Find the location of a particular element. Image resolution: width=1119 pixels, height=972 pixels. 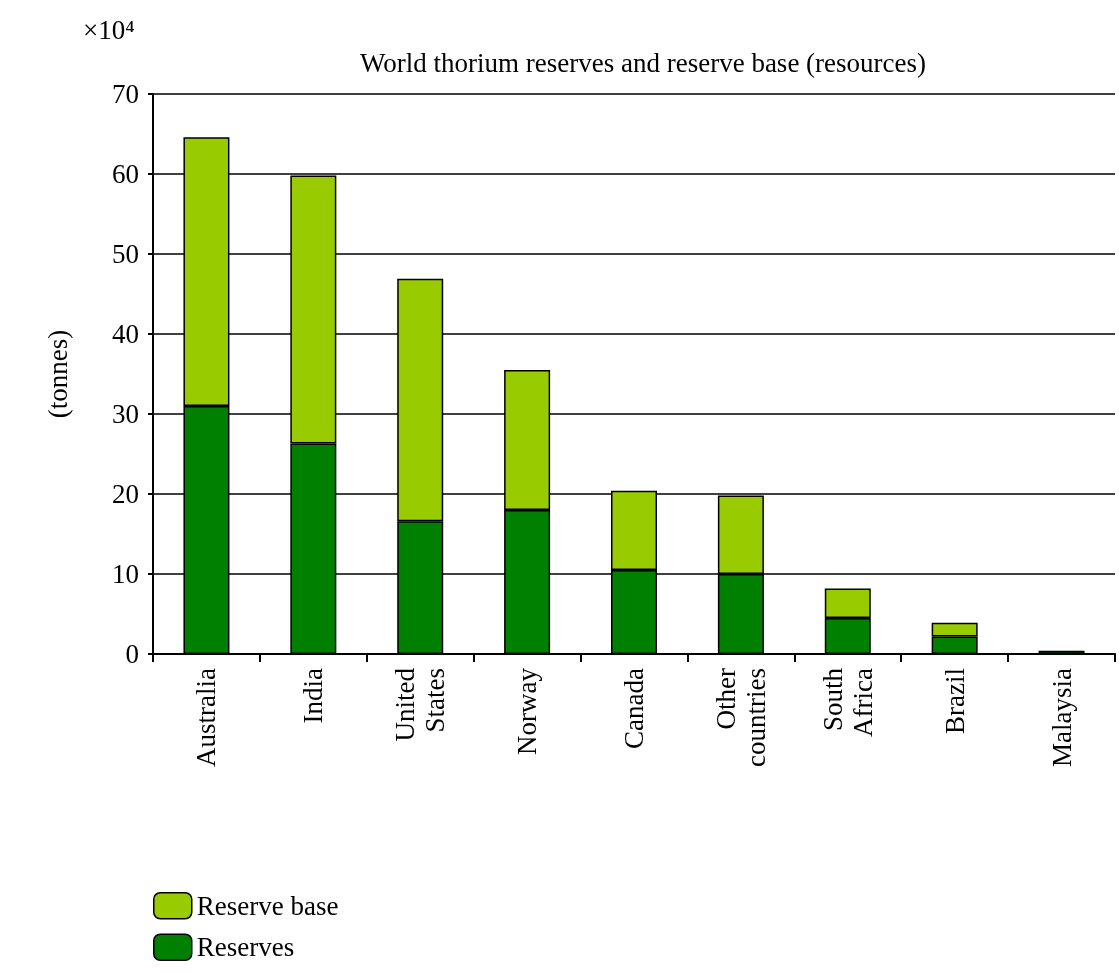

y-tick-label: 70 is located at coordinates (125, 94).